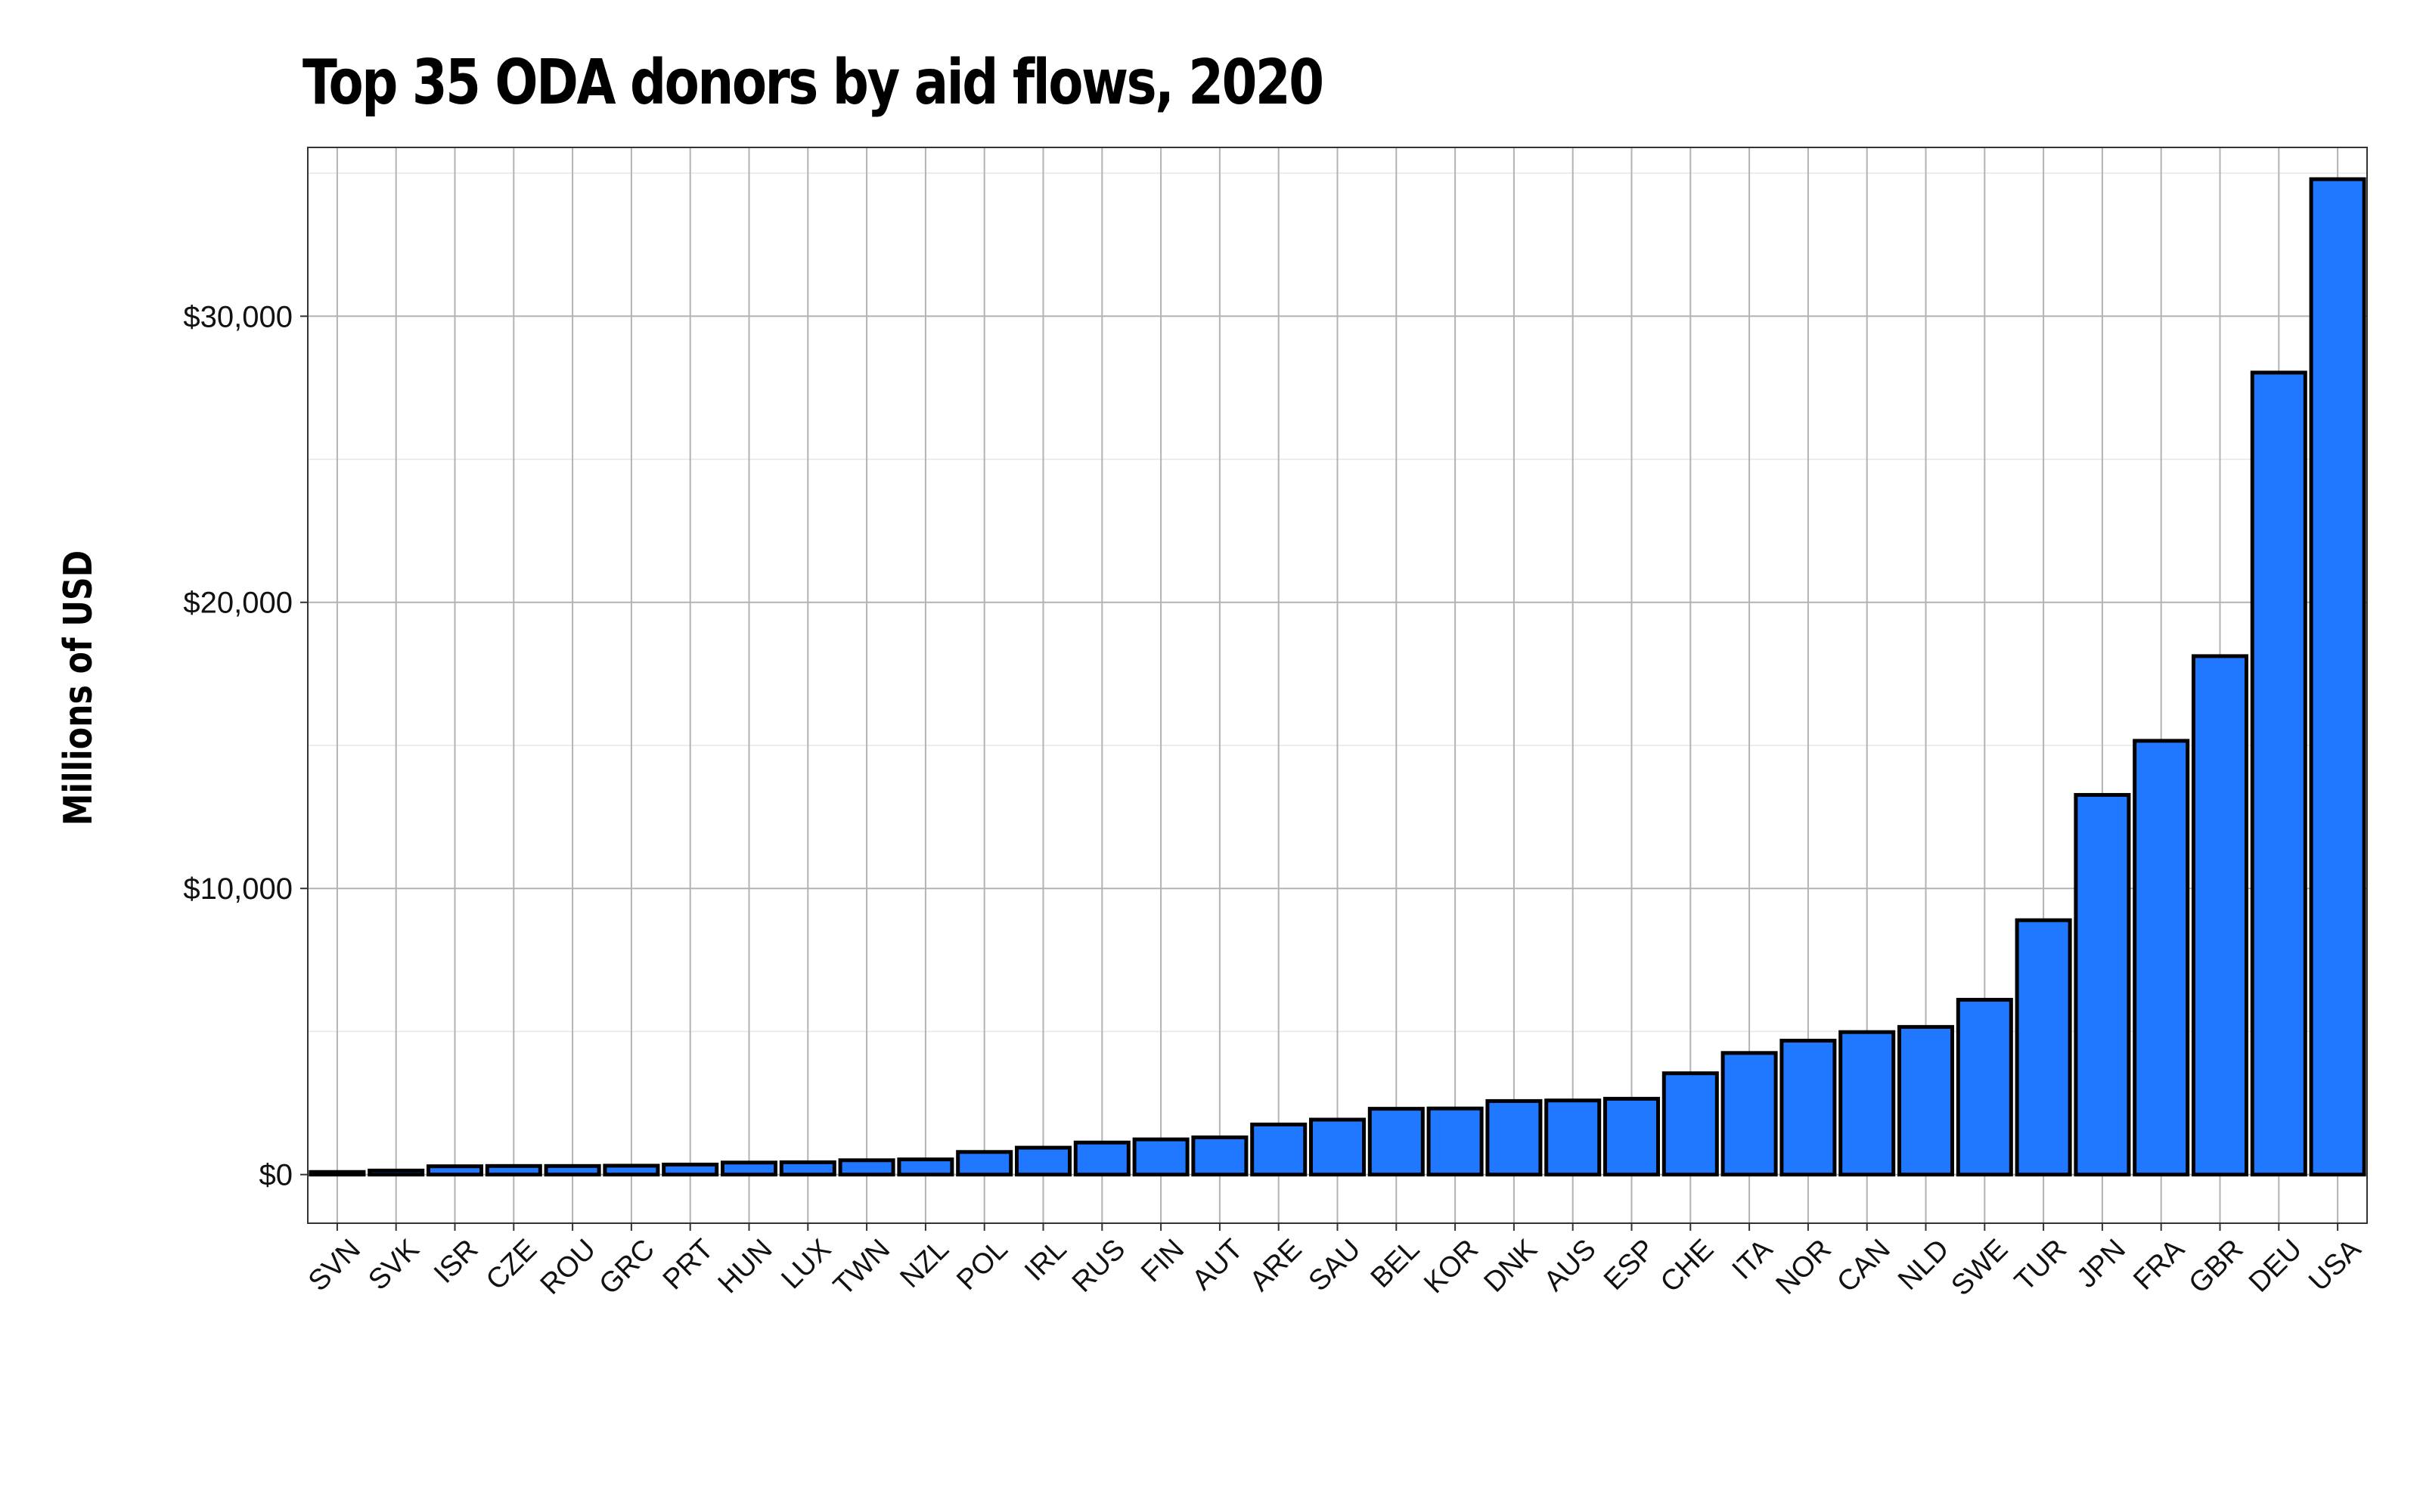 This screenshot has width=2420, height=1512. Describe the element at coordinates (1098, 1265) in the screenshot. I see `x-tick-label: RUS` at that location.